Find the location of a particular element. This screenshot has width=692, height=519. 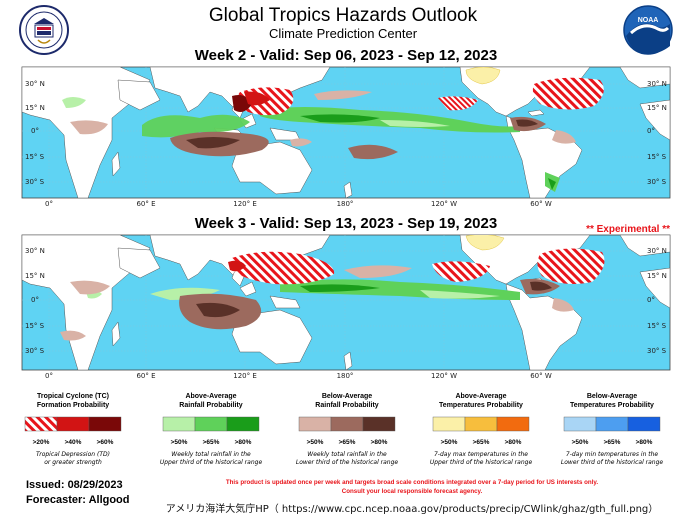

svg-text: 180° is located at coordinates (345, 376).